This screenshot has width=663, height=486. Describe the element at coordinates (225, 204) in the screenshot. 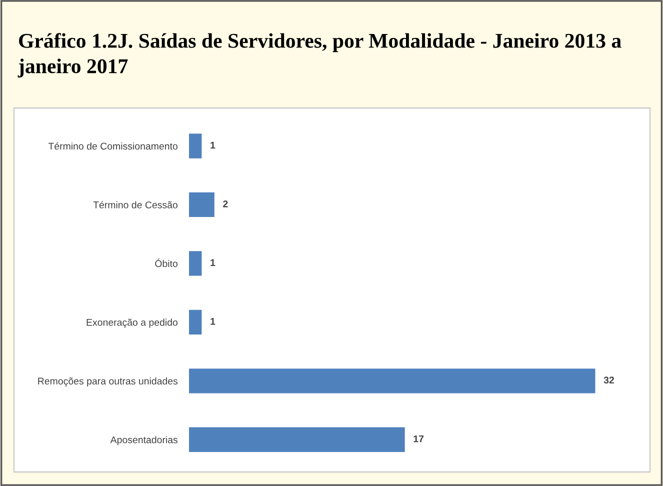

I see `data-label: 2` at that location.